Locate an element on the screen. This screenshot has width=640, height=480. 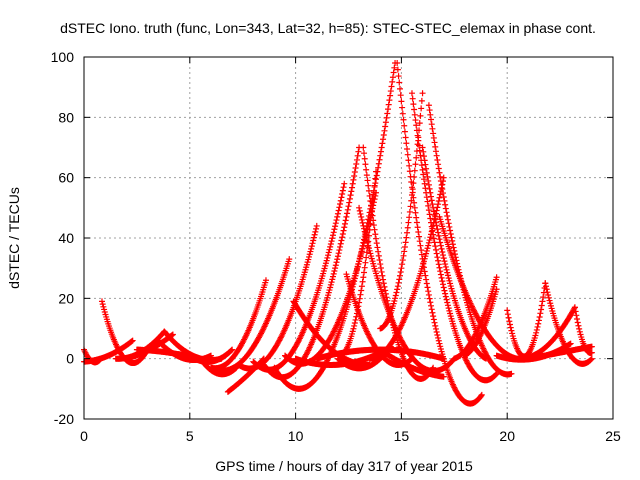
y-tick-label: 60 is located at coordinates (66, 178).